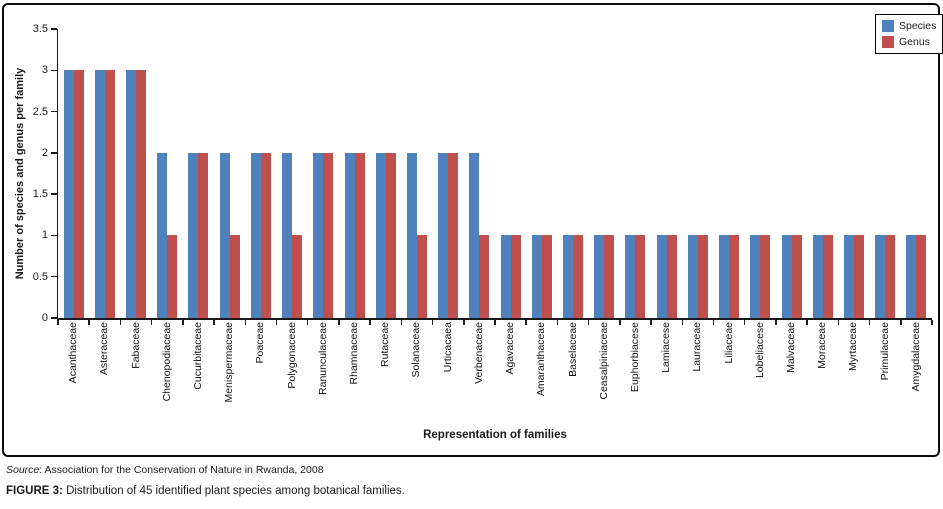  I want to click on y-tick-label: 0.5, so click(40, 276).